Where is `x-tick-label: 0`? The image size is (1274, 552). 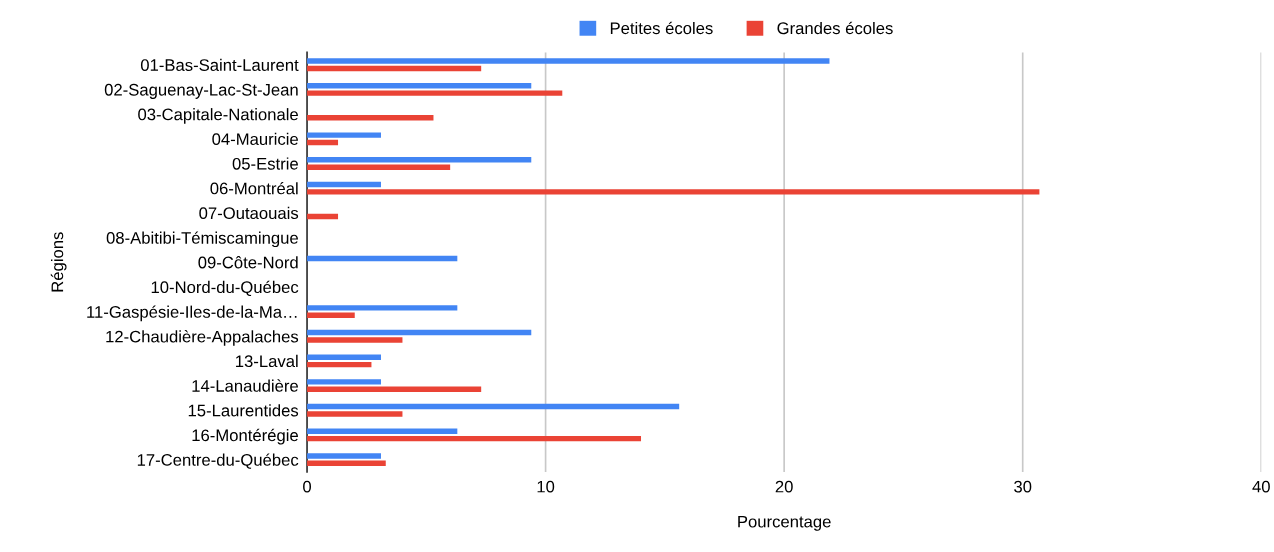 x-tick-label: 0 is located at coordinates (307, 486).